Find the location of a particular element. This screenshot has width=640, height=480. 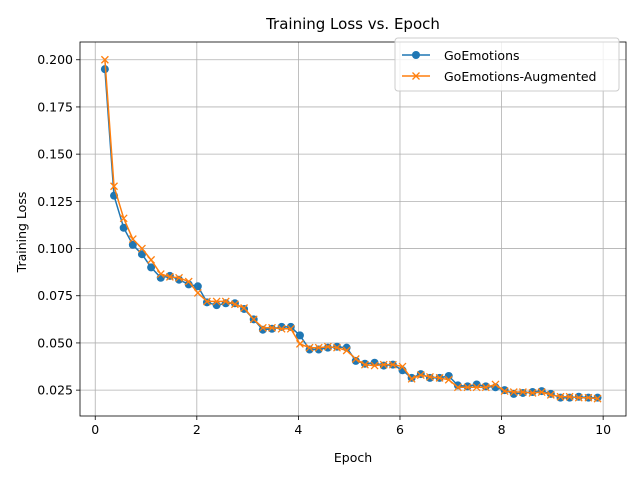

x-tick-label: 2 is located at coordinates (197, 429).